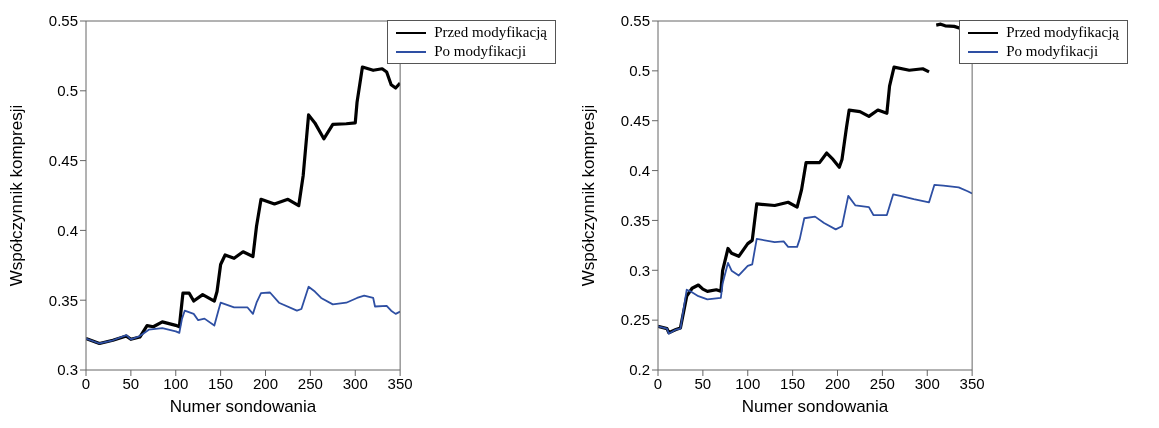 The width and height of the screenshot is (1159, 428). What do you see at coordinates (639, 370) in the screenshot?
I see `y-tick-label: 0.2` at bounding box center [639, 370].